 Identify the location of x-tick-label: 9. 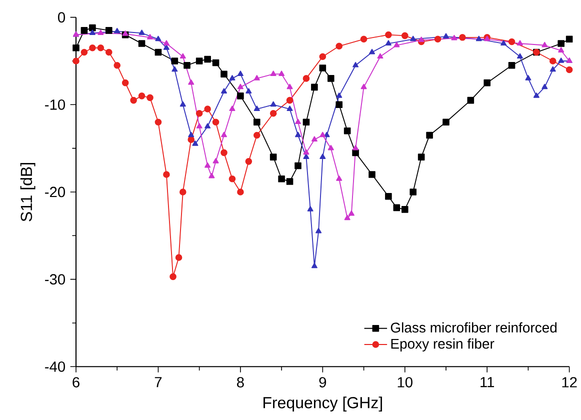
(322, 382).